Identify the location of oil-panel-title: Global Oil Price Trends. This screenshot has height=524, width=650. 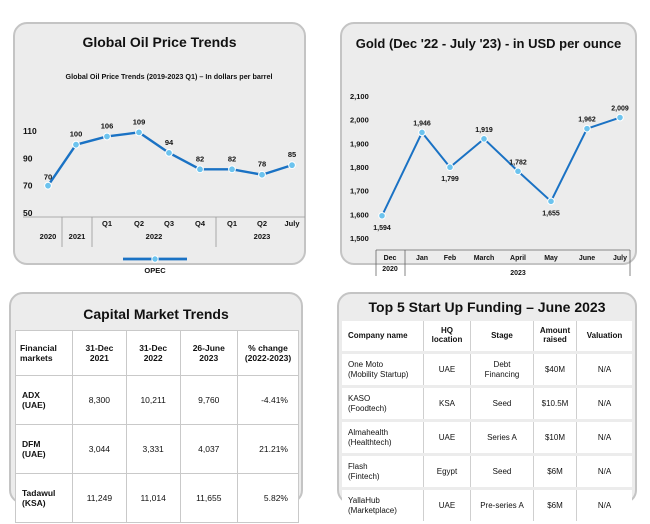
(159, 42).